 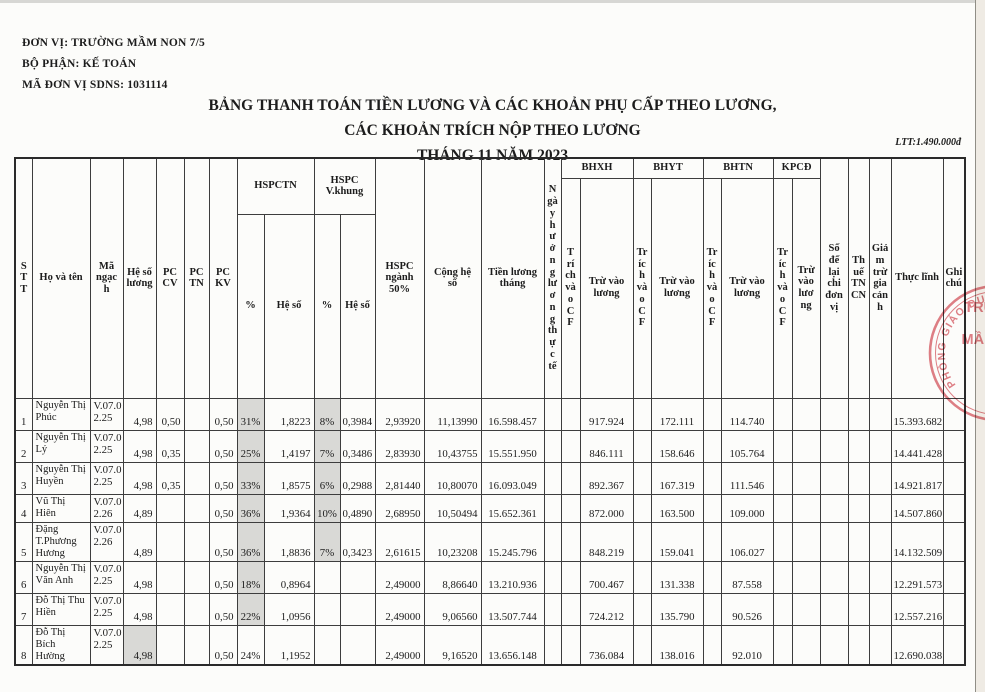 What do you see at coordinates (399, 278) in the screenshot?
I see `col-header-hspc-nganh: HSPC ngành 50%` at bounding box center [399, 278].